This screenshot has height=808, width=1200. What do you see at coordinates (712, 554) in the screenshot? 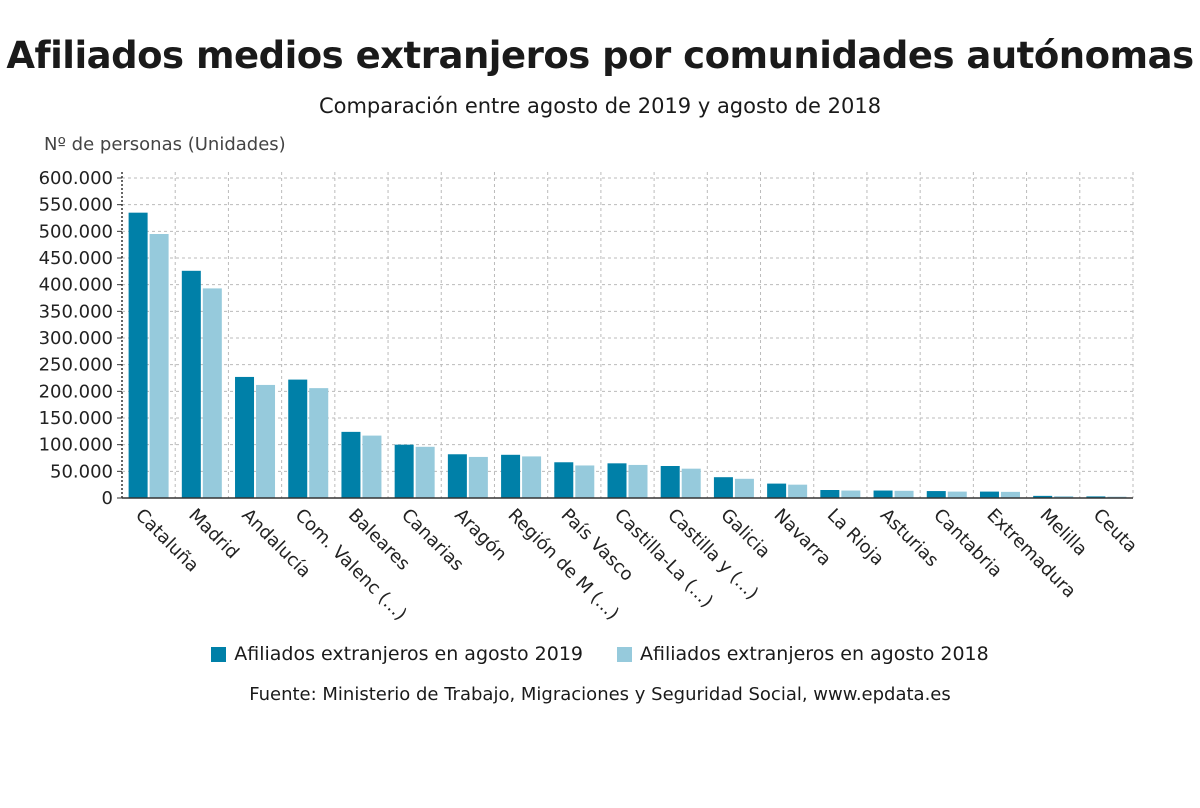
I see `x-tick-label: Castilla y (...)` at bounding box center [712, 554].